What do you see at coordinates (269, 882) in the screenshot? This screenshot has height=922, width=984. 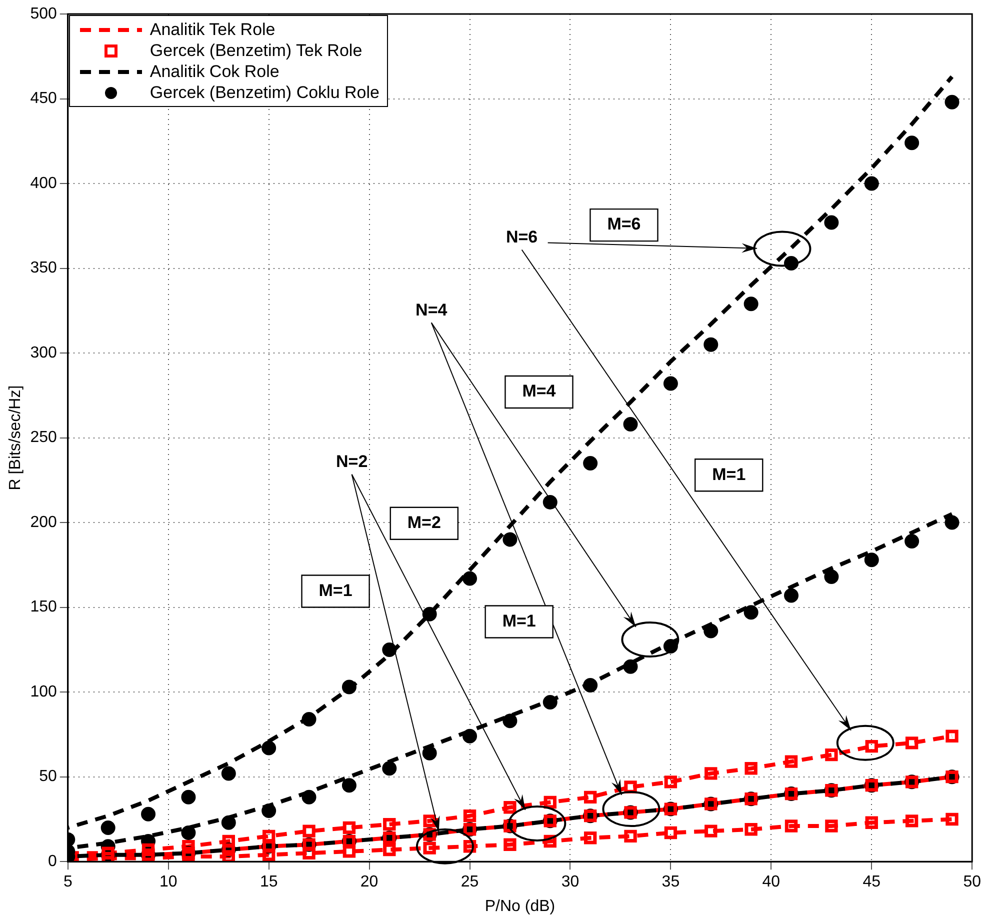 I see `x-tick-label: 15` at bounding box center [269, 882].